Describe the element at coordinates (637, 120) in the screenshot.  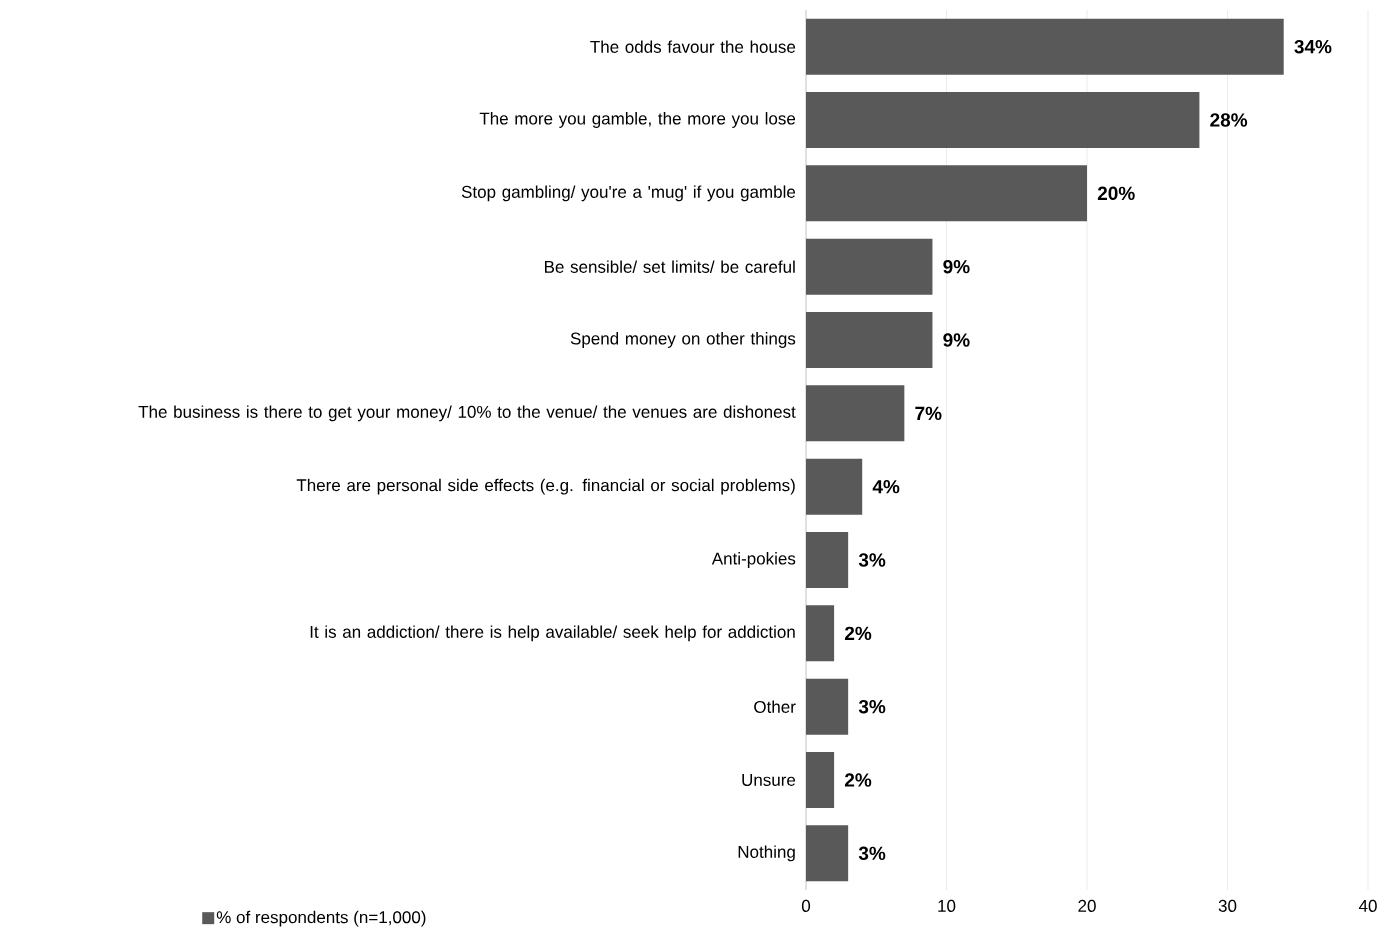
I see `y-tick-label: The more you gamble, the more you lose` at that location.